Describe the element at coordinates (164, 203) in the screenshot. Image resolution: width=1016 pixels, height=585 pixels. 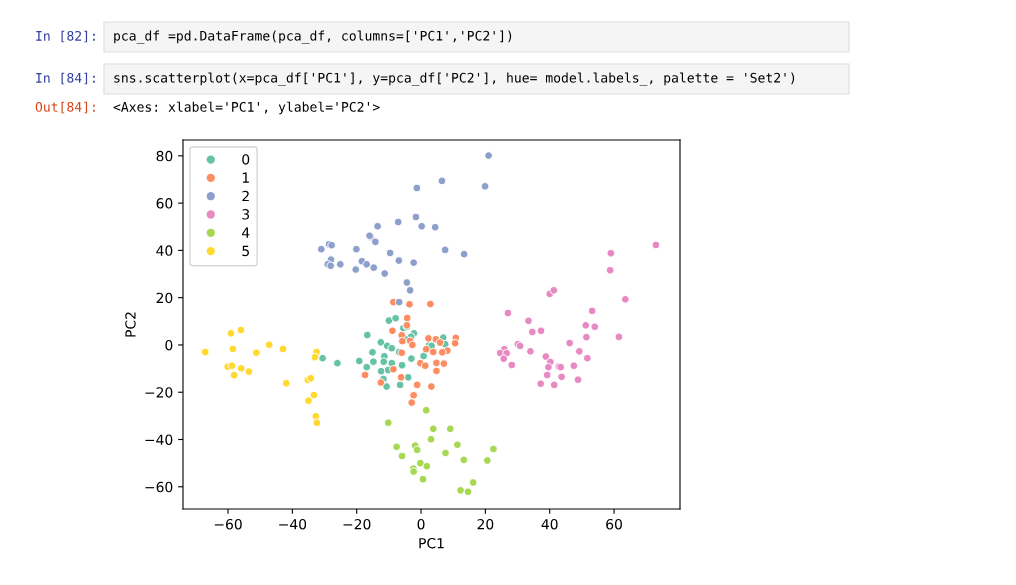
I see `y-tick-label: 60` at that location.